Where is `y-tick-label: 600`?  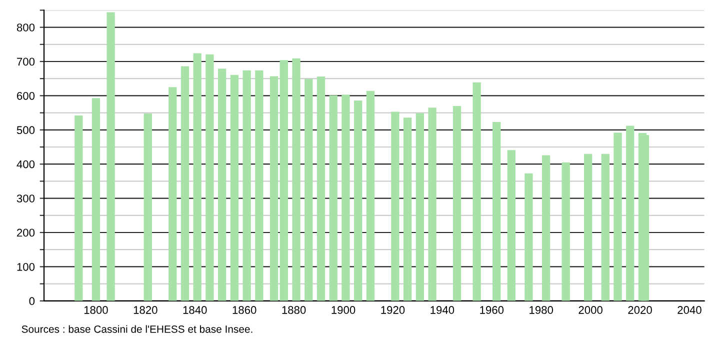
y-tick-label: 600 is located at coordinates (26, 96).